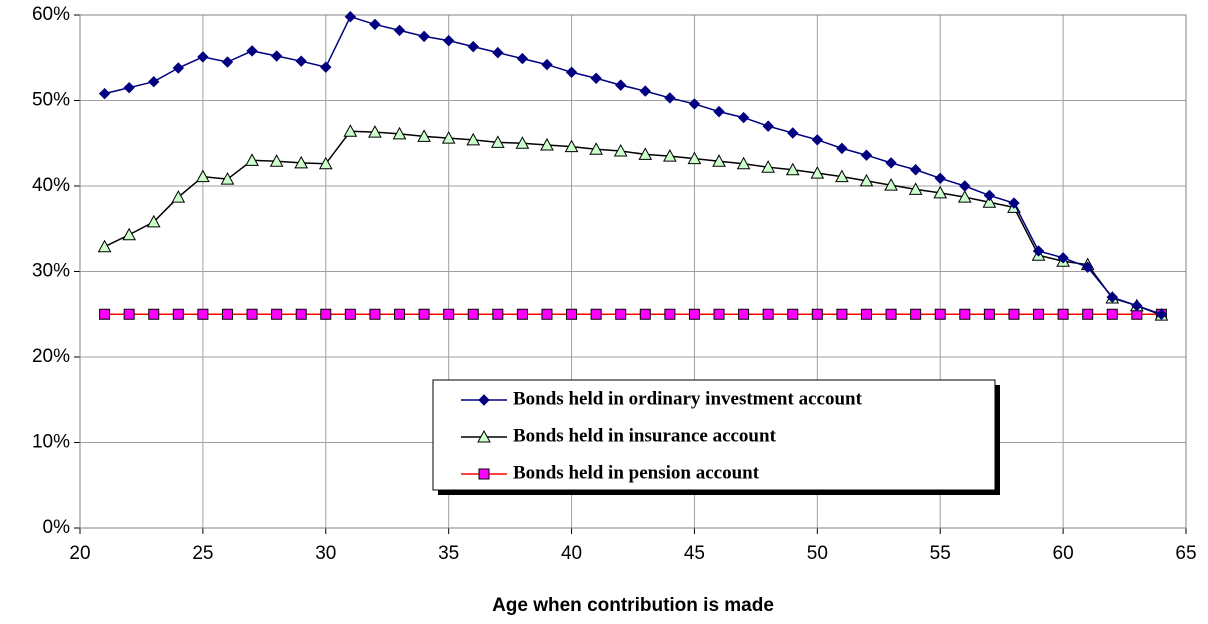 The height and width of the screenshot is (624, 1208). Describe the element at coordinates (51, 442) in the screenshot. I see `y-tick-label: 10%` at that location.